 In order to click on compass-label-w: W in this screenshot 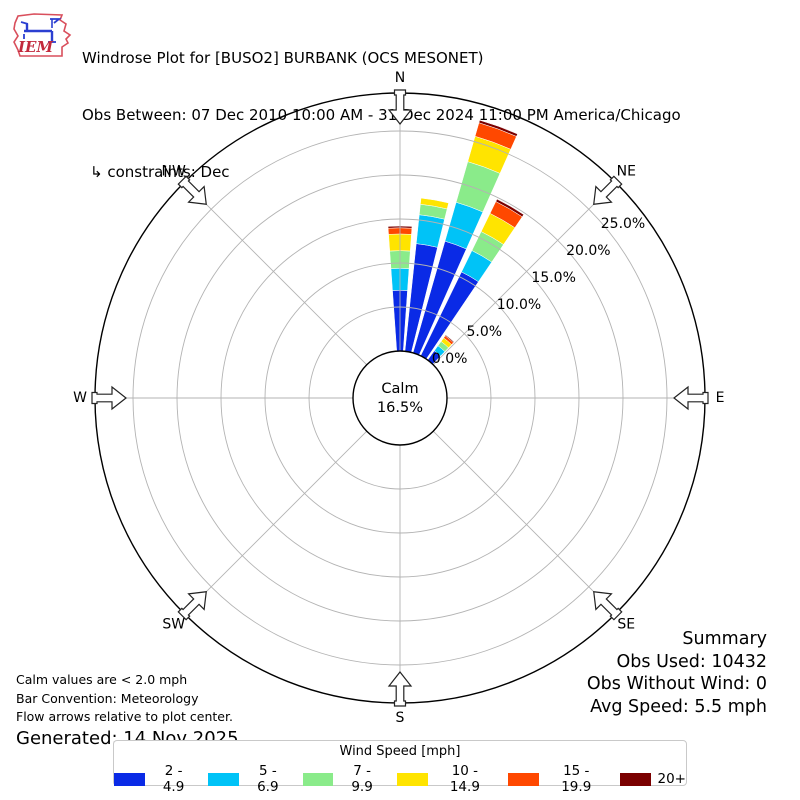, I will do `click(80, 398)`.